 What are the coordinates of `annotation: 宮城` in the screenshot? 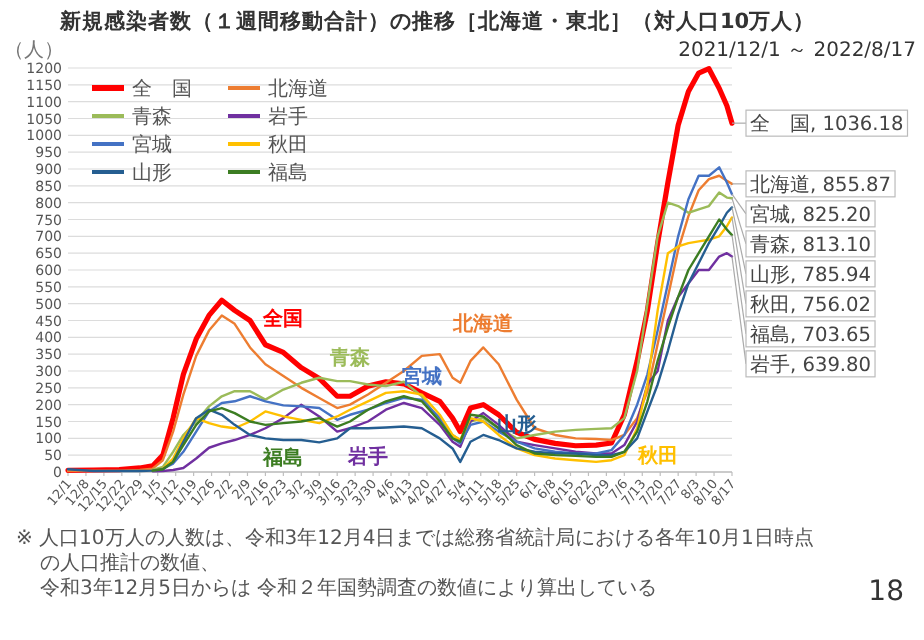 It's located at (421, 376).